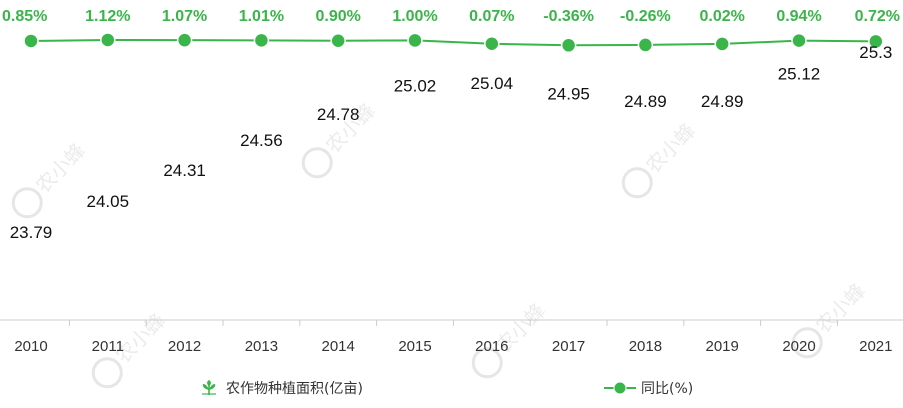 The image size is (903, 408). Describe the element at coordinates (568, 16) in the screenshot. I see `yoy-value-label: -0.36%` at that location.